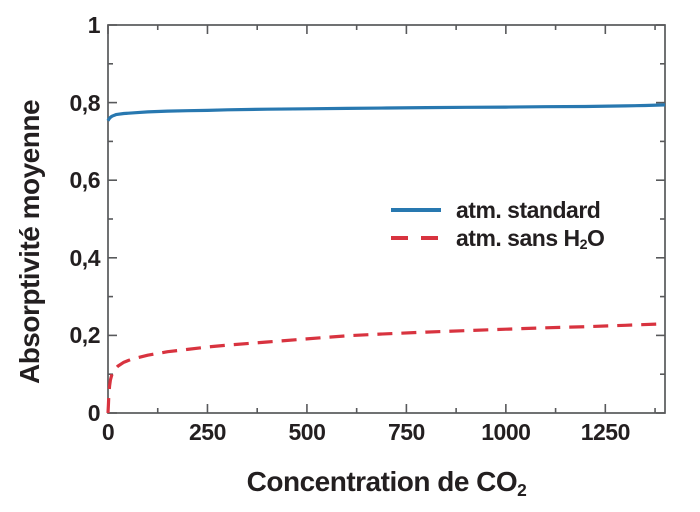 This screenshot has width=700, height=512. What do you see at coordinates (85, 257) in the screenshot?
I see `y-tick-label: 0,4` at bounding box center [85, 257].